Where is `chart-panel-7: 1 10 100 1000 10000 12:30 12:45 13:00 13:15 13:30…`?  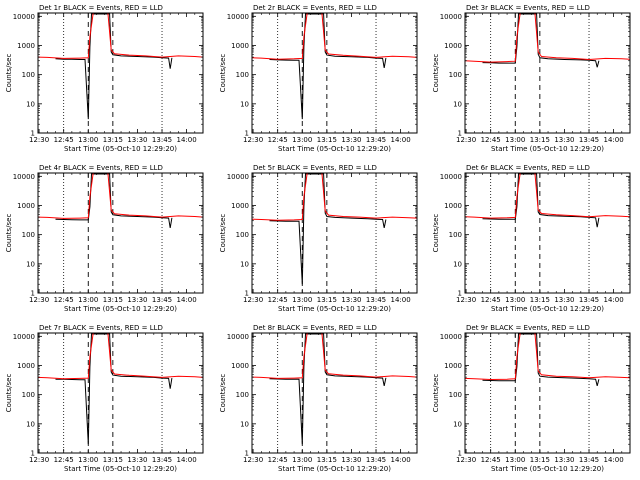
chart-panel-7: 1 10 100 1000 10000 12:30 12:45 13:00 13:15 13:30… is located at coordinates (104, 398).